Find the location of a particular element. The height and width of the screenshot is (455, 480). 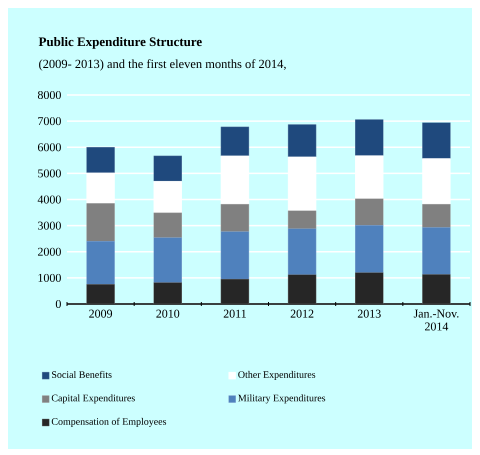

y-tick-label: 8000 is located at coordinates (49, 95).